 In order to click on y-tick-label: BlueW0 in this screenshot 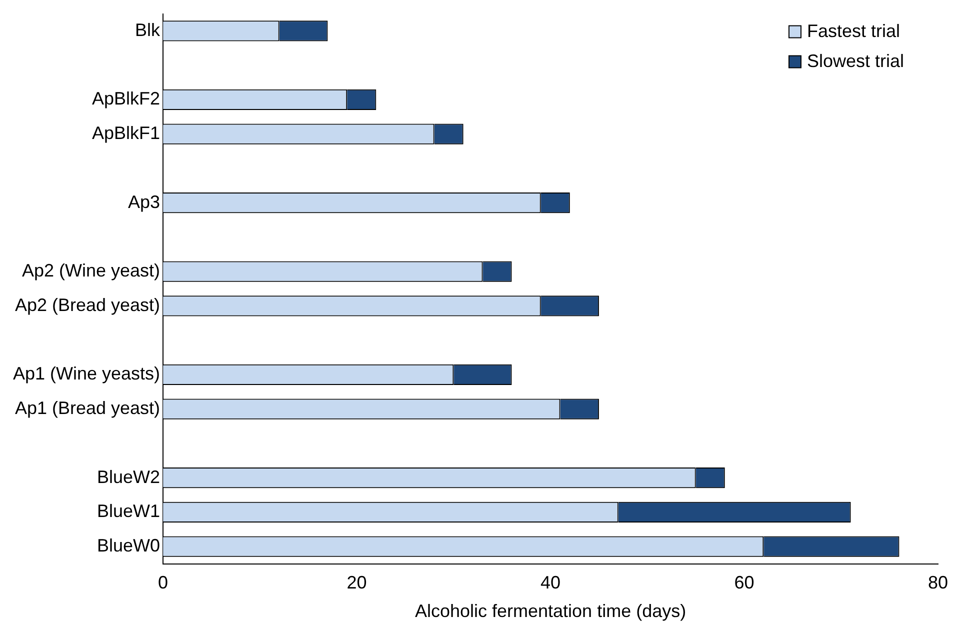, I will do `click(128, 546)`.